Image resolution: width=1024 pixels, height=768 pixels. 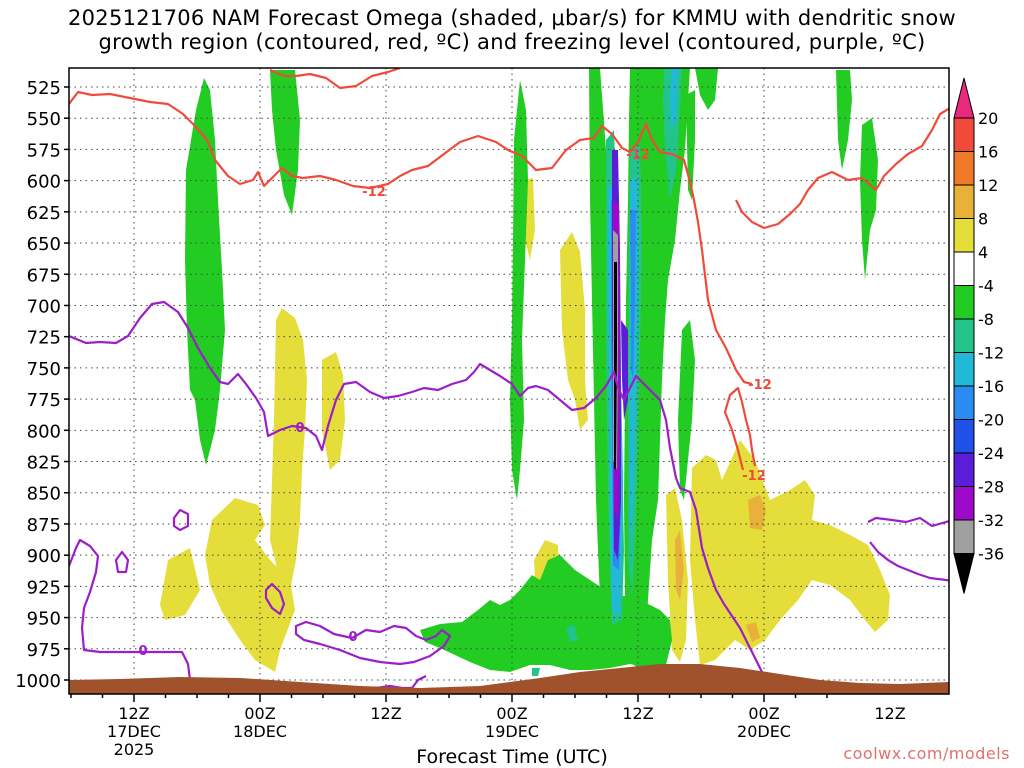 I want to click on y-tick-label: 950, so click(x=44, y=619).